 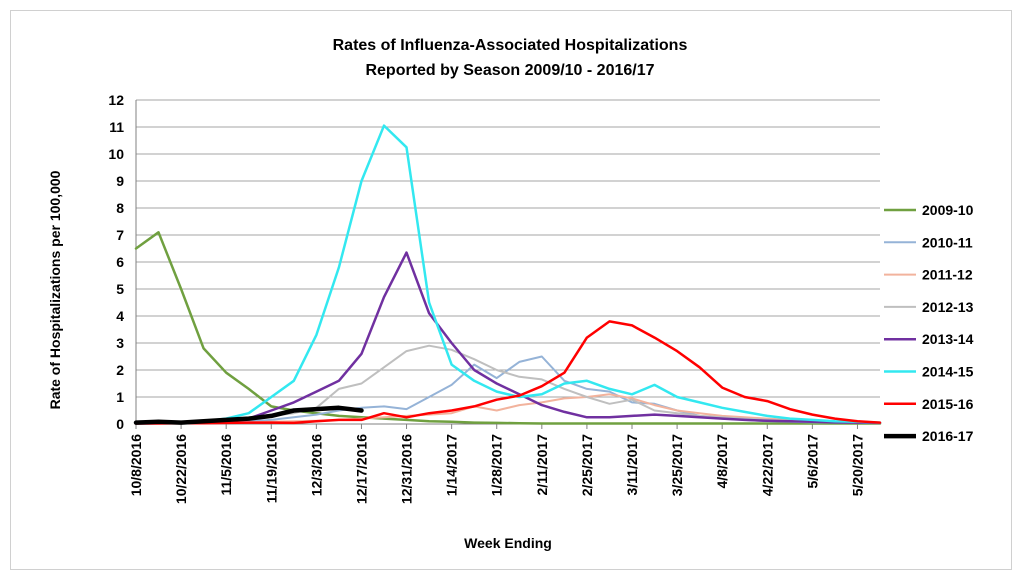 What do you see at coordinates (452, 465) in the screenshot?
I see `x-tick-label: 1/14/2017` at bounding box center [452, 465].